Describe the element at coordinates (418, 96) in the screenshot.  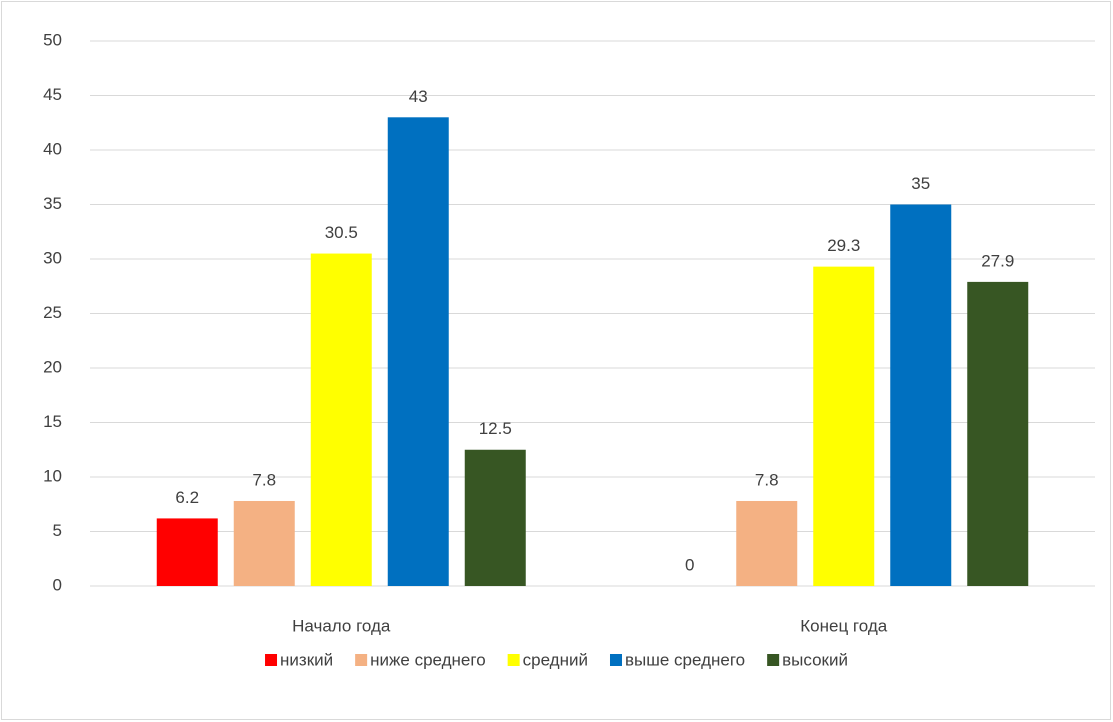
I see `data-label: 43` at that location.